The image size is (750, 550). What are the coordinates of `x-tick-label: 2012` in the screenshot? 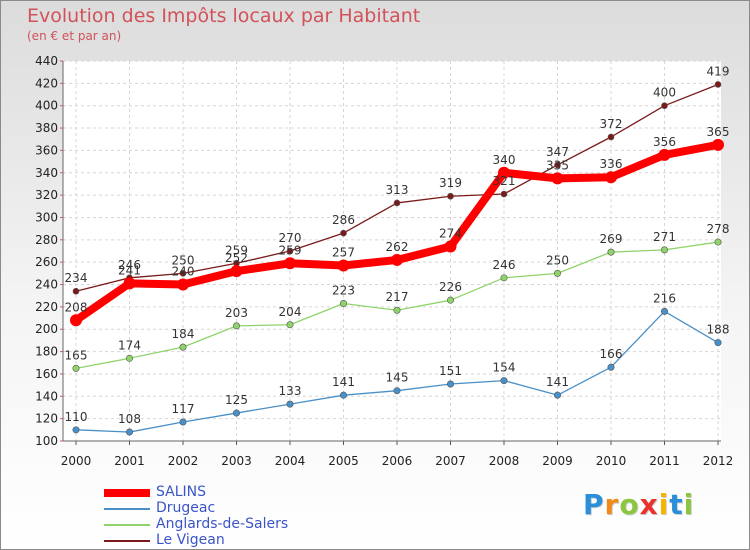 It's located at (718, 461).